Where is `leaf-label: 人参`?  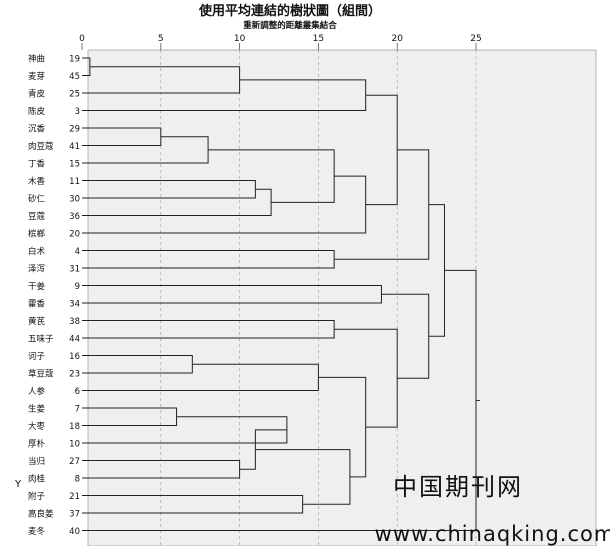
leaf-label: 人参 is located at coordinates (37, 391).